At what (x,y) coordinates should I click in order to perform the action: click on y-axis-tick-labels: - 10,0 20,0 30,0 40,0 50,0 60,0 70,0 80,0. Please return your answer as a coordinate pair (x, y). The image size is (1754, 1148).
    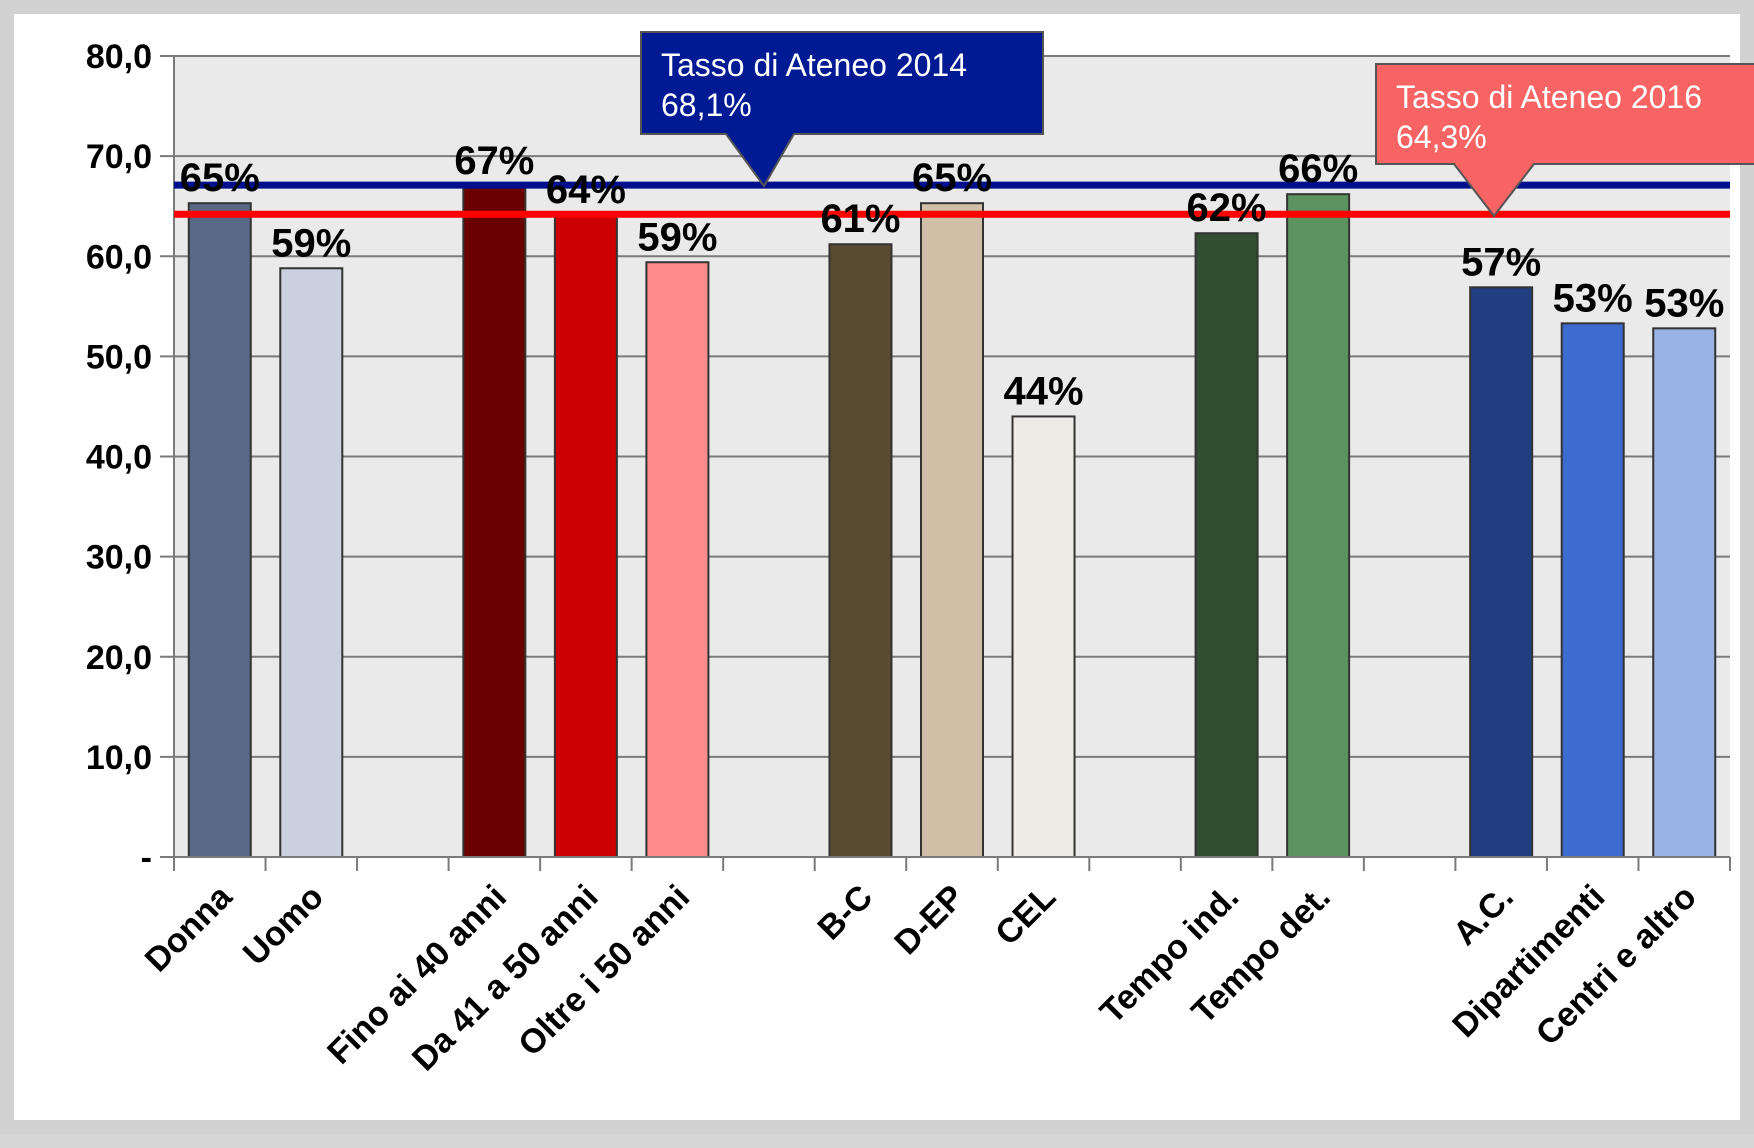
    Looking at the image, I should click on (119, 457).